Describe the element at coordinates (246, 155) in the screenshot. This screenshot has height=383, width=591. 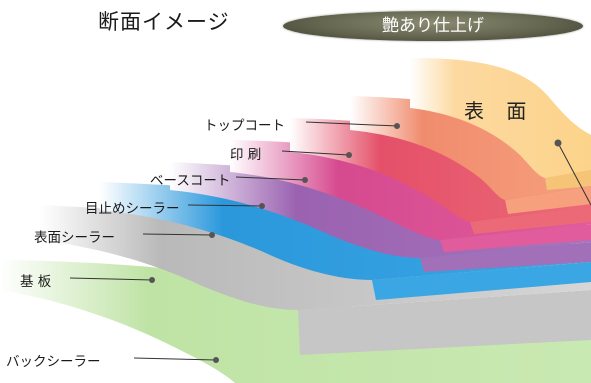
I see `label-print: 印 刷` at that location.